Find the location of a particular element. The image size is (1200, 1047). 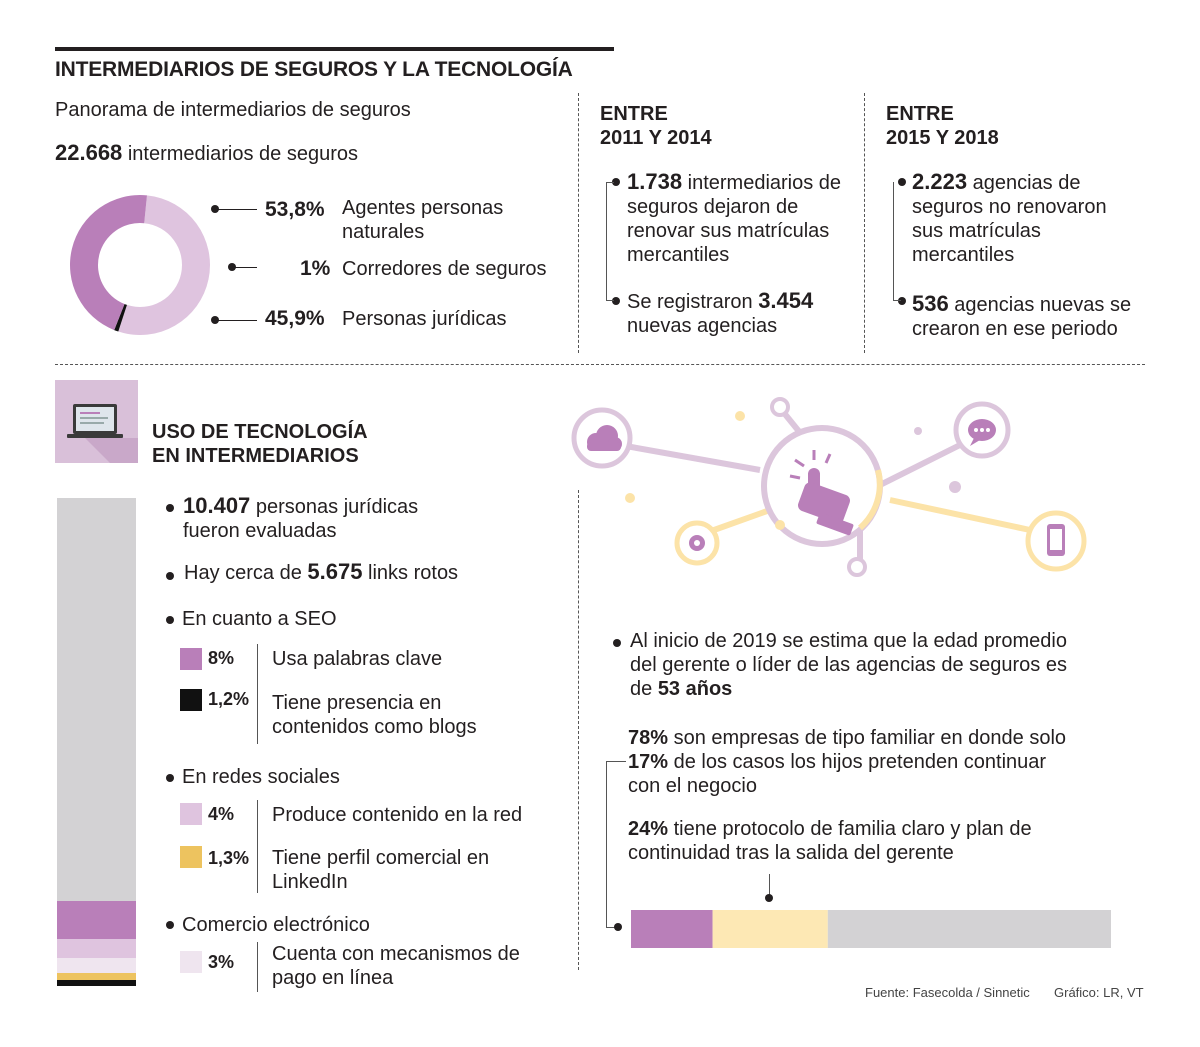

panorama-total: 22.668 intermediarios de seguros is located at coordinates (206, 153).